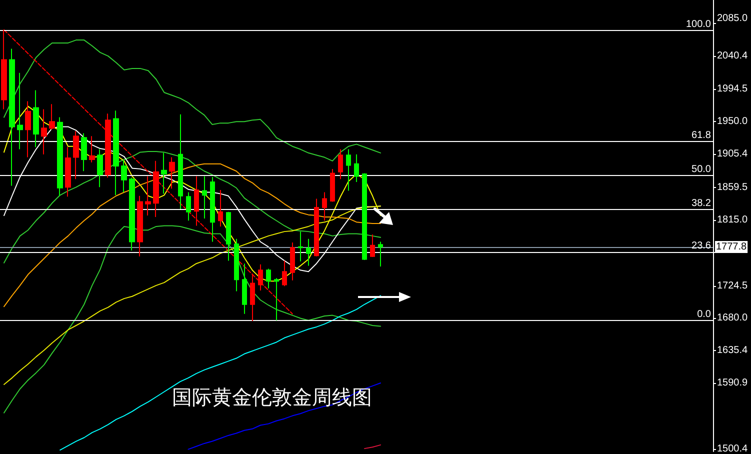 This screenshot has width=751, height=454. I want to click on y-tick-label: 1590.9, so click(732, 383).